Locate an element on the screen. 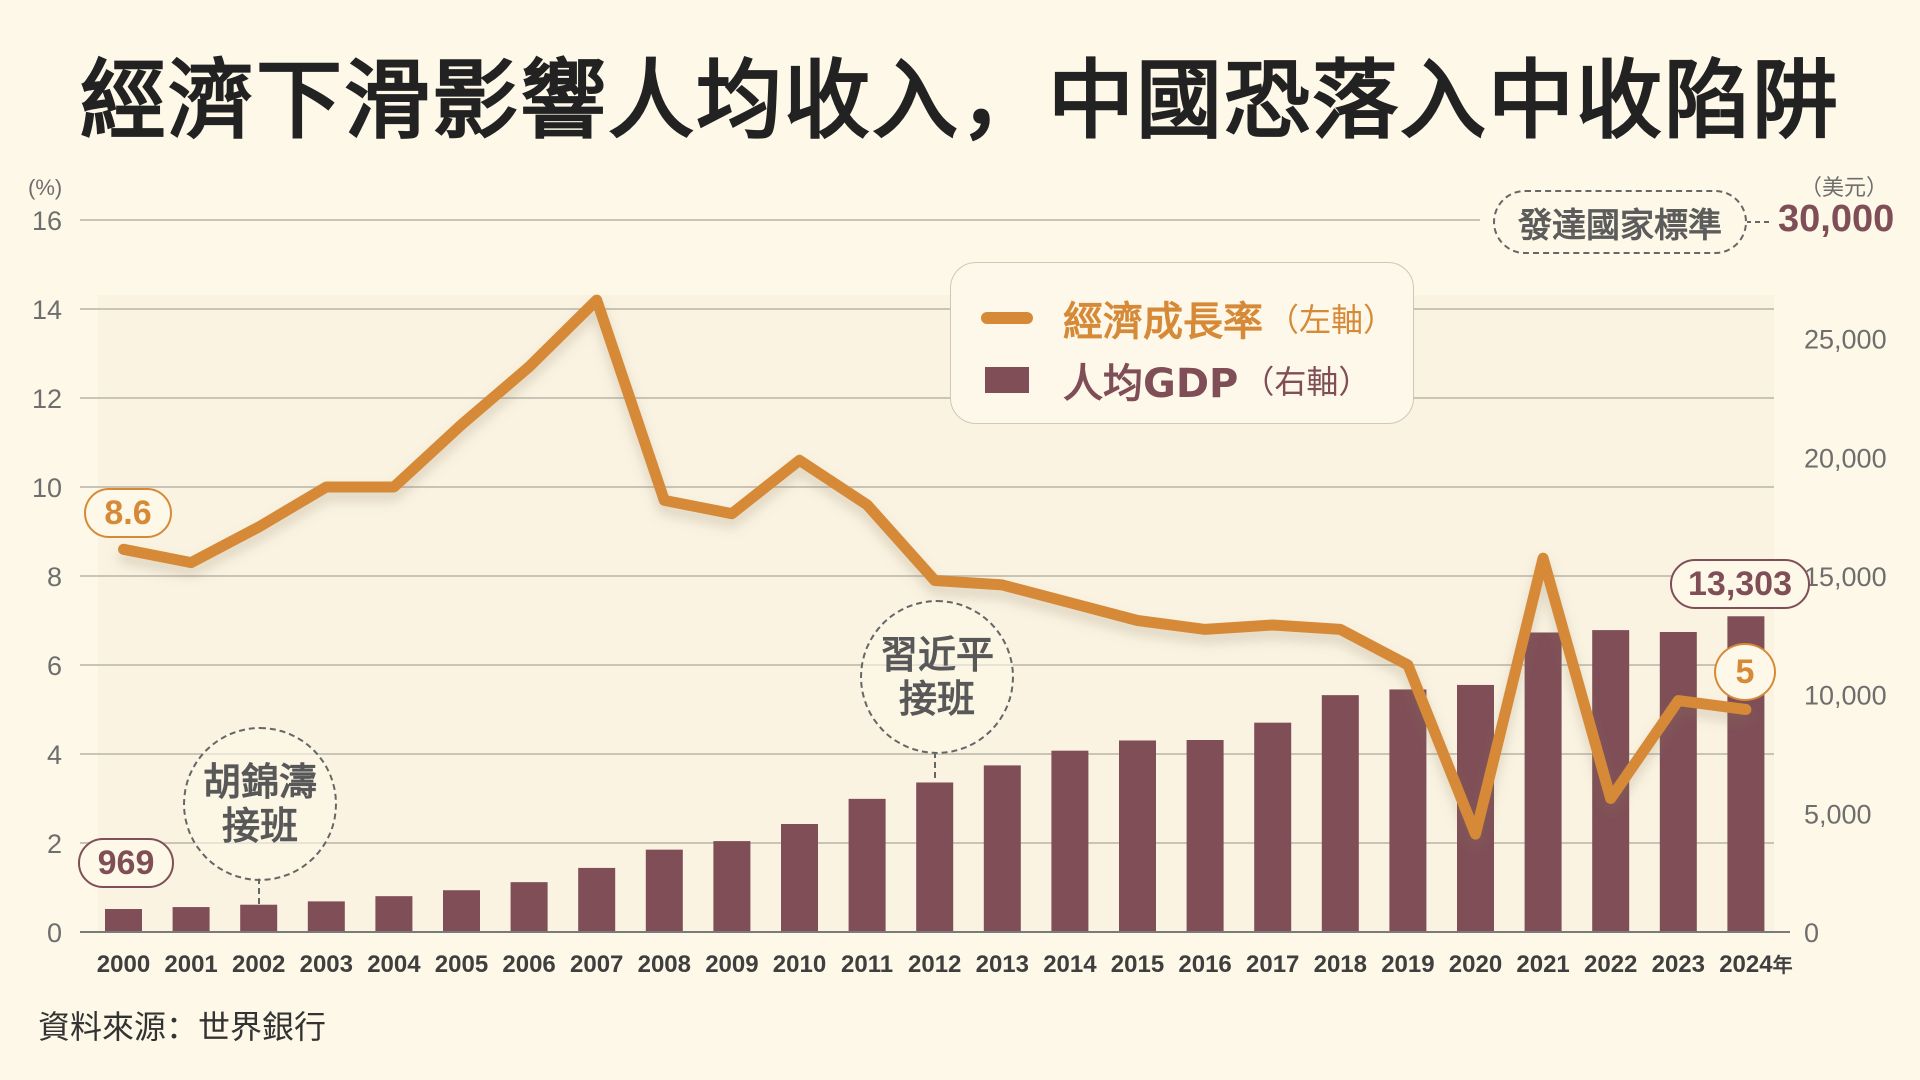 The width and height of the screenshot is (1920, 1080). x-tick-label: 2012 is located at coordinates (934, 964).